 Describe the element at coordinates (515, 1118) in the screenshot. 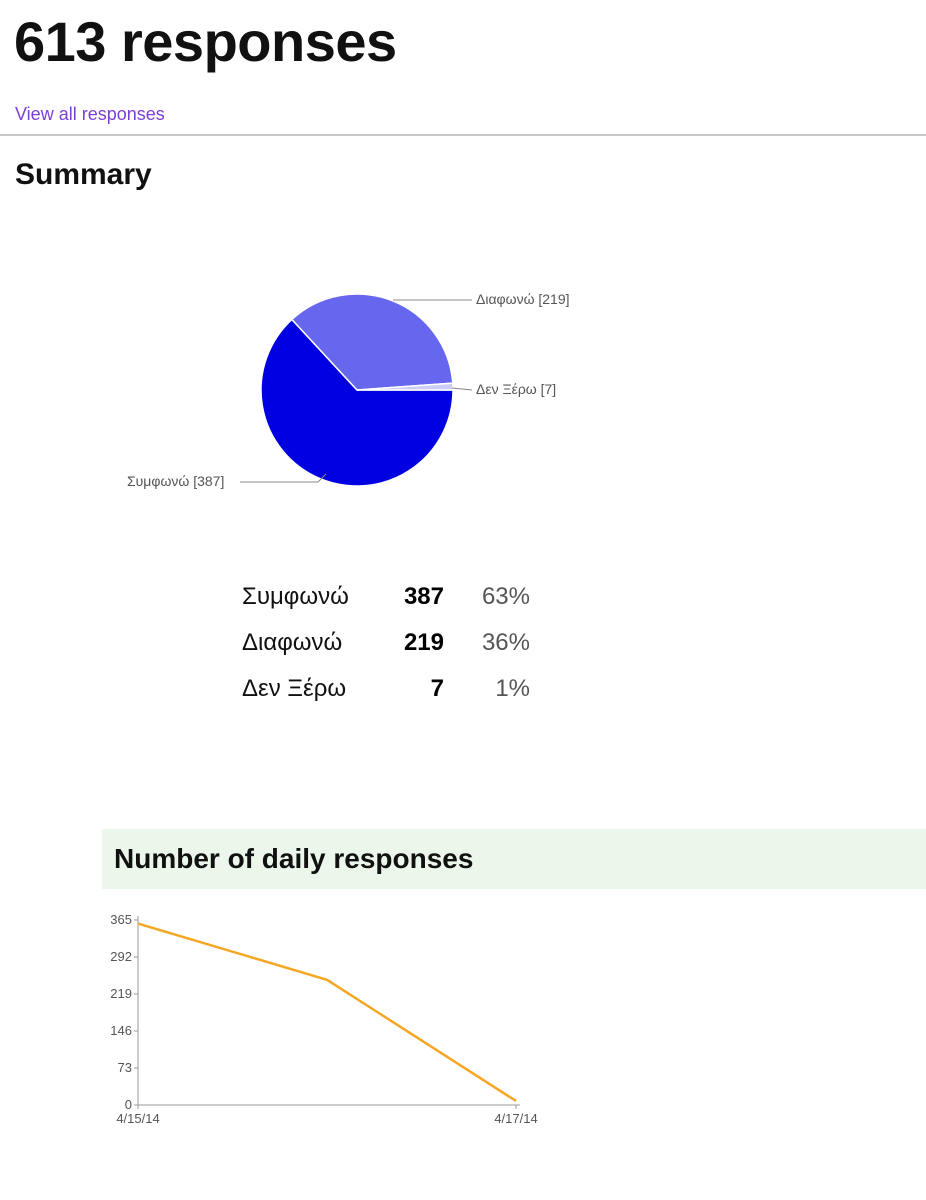

I see `x-tick-label: 4/17/14` at that location.